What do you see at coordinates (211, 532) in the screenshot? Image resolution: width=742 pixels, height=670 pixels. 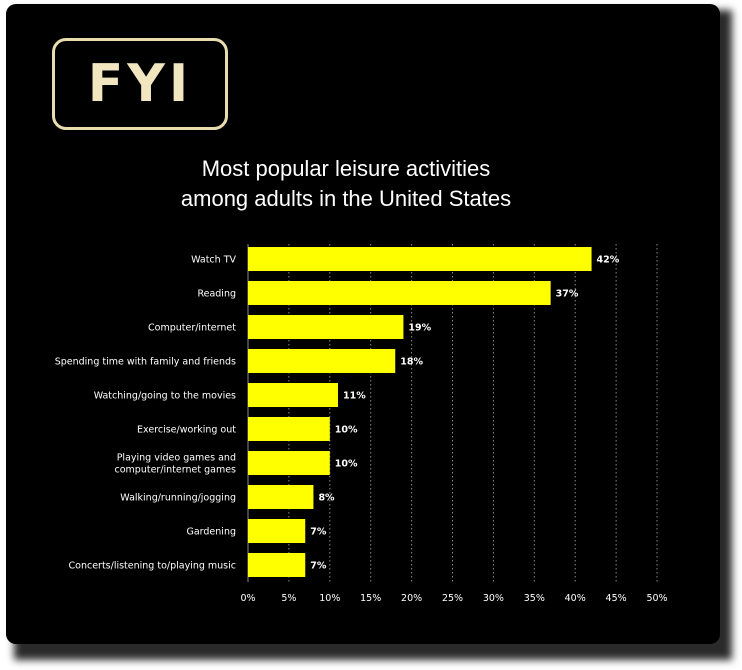 I see `category-label: Gardening` at bounding box center [211, 532].